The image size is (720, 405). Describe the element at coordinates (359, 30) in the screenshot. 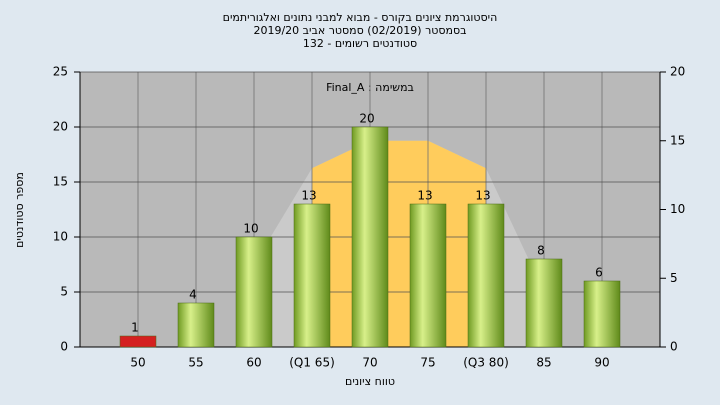

I see `chart-subtitle: בסמסטר (02/2019) סמסטר אביב 2019/20` at that location.